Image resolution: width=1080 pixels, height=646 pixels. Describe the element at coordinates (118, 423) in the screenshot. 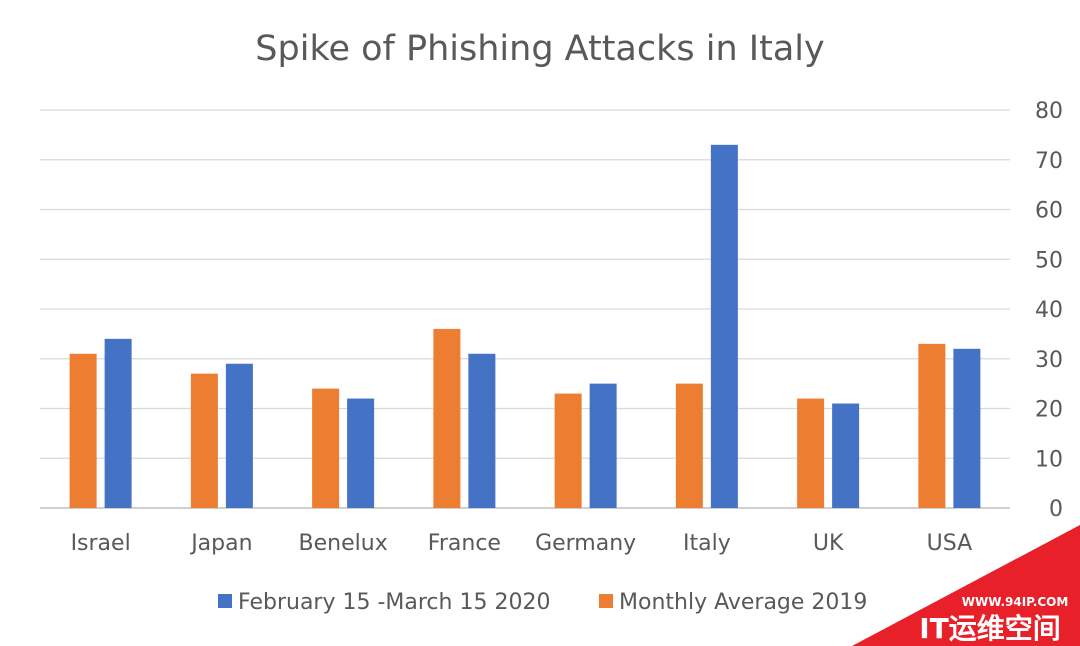

I see `bar-israel-feb-mar-2020` at that location.